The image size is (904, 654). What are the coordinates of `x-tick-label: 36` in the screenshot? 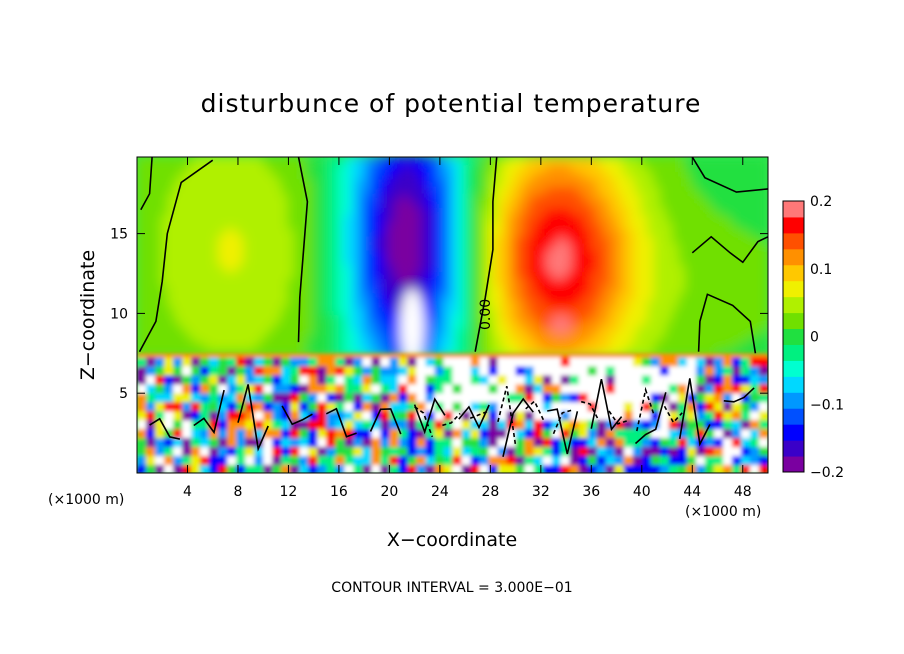 It's located at (591, 492).